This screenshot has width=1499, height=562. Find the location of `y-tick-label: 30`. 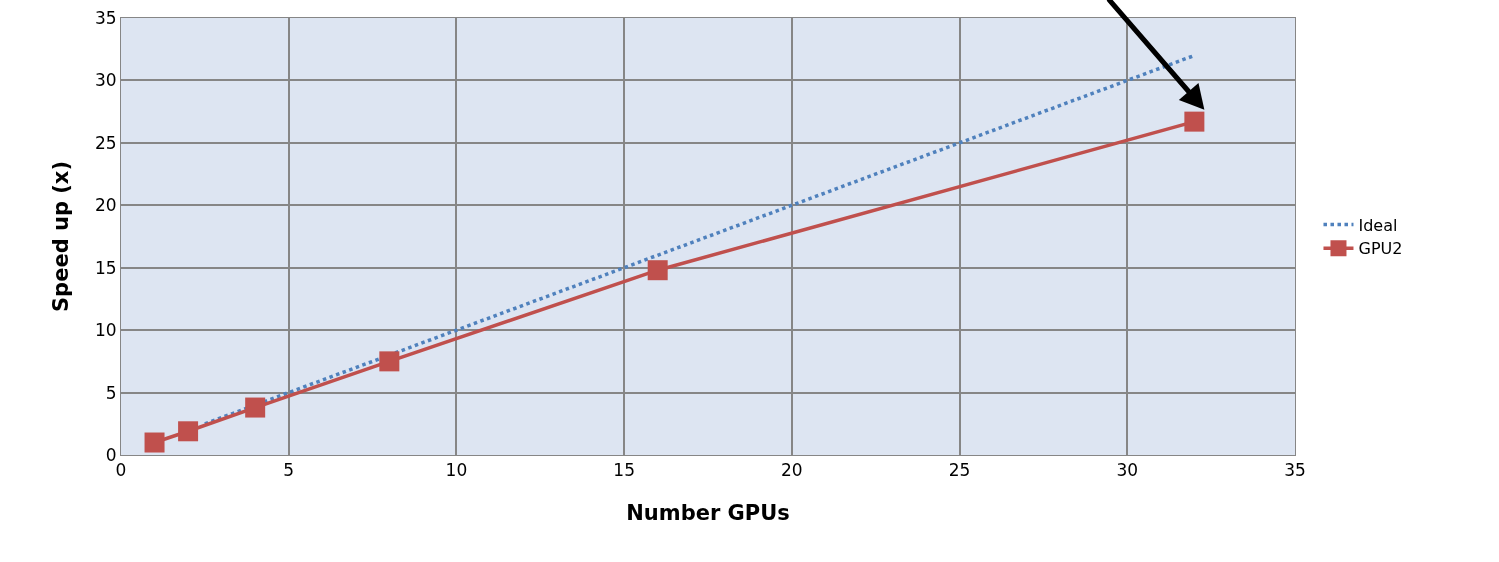

y-tick-label: 30 is located at coordinates (105, 80).